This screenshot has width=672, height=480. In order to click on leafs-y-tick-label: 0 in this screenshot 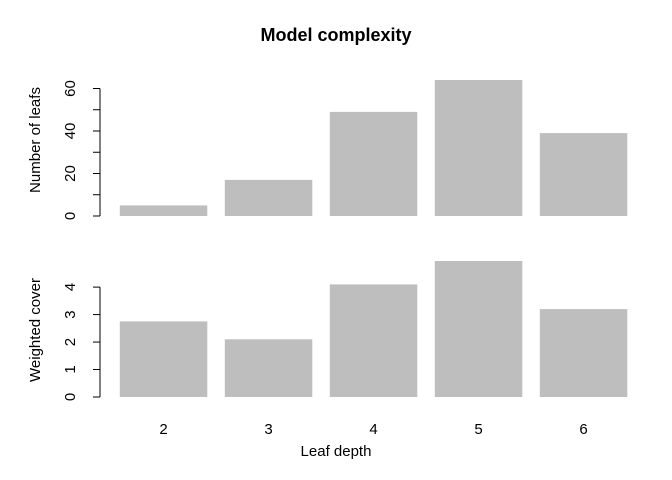, I will do `click(70, 216)`.